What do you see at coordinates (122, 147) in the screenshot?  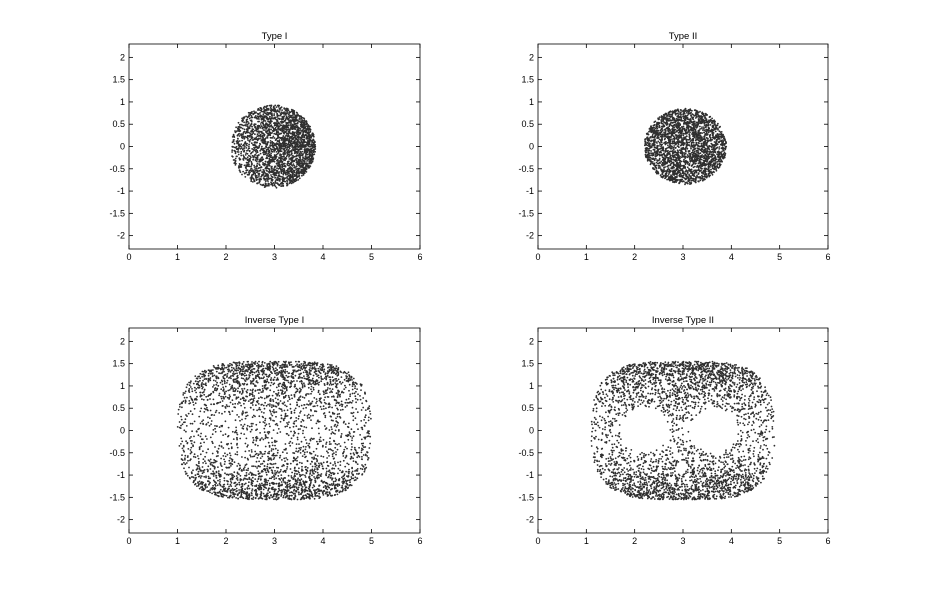 I see `y-tick-label: 0` at bounding box center [122, 147].